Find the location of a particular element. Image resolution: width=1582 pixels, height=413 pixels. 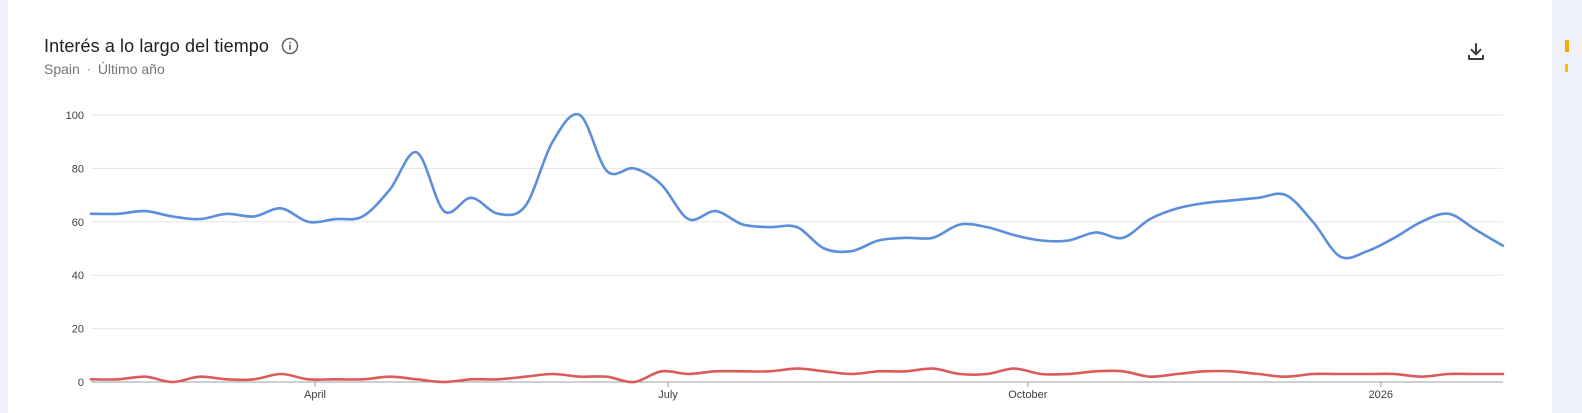

x-tick-label: July is located at coordinates (668, 395).